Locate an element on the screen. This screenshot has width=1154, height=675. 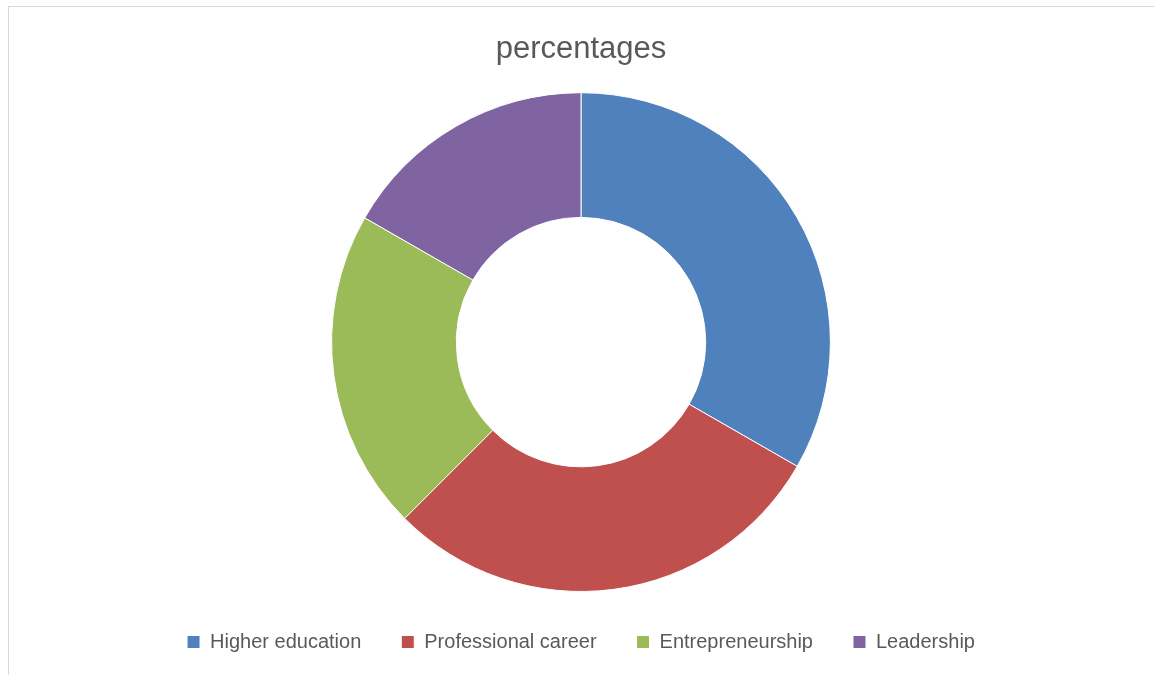
legend-label: Higher education is located at coordinates (286, 640).